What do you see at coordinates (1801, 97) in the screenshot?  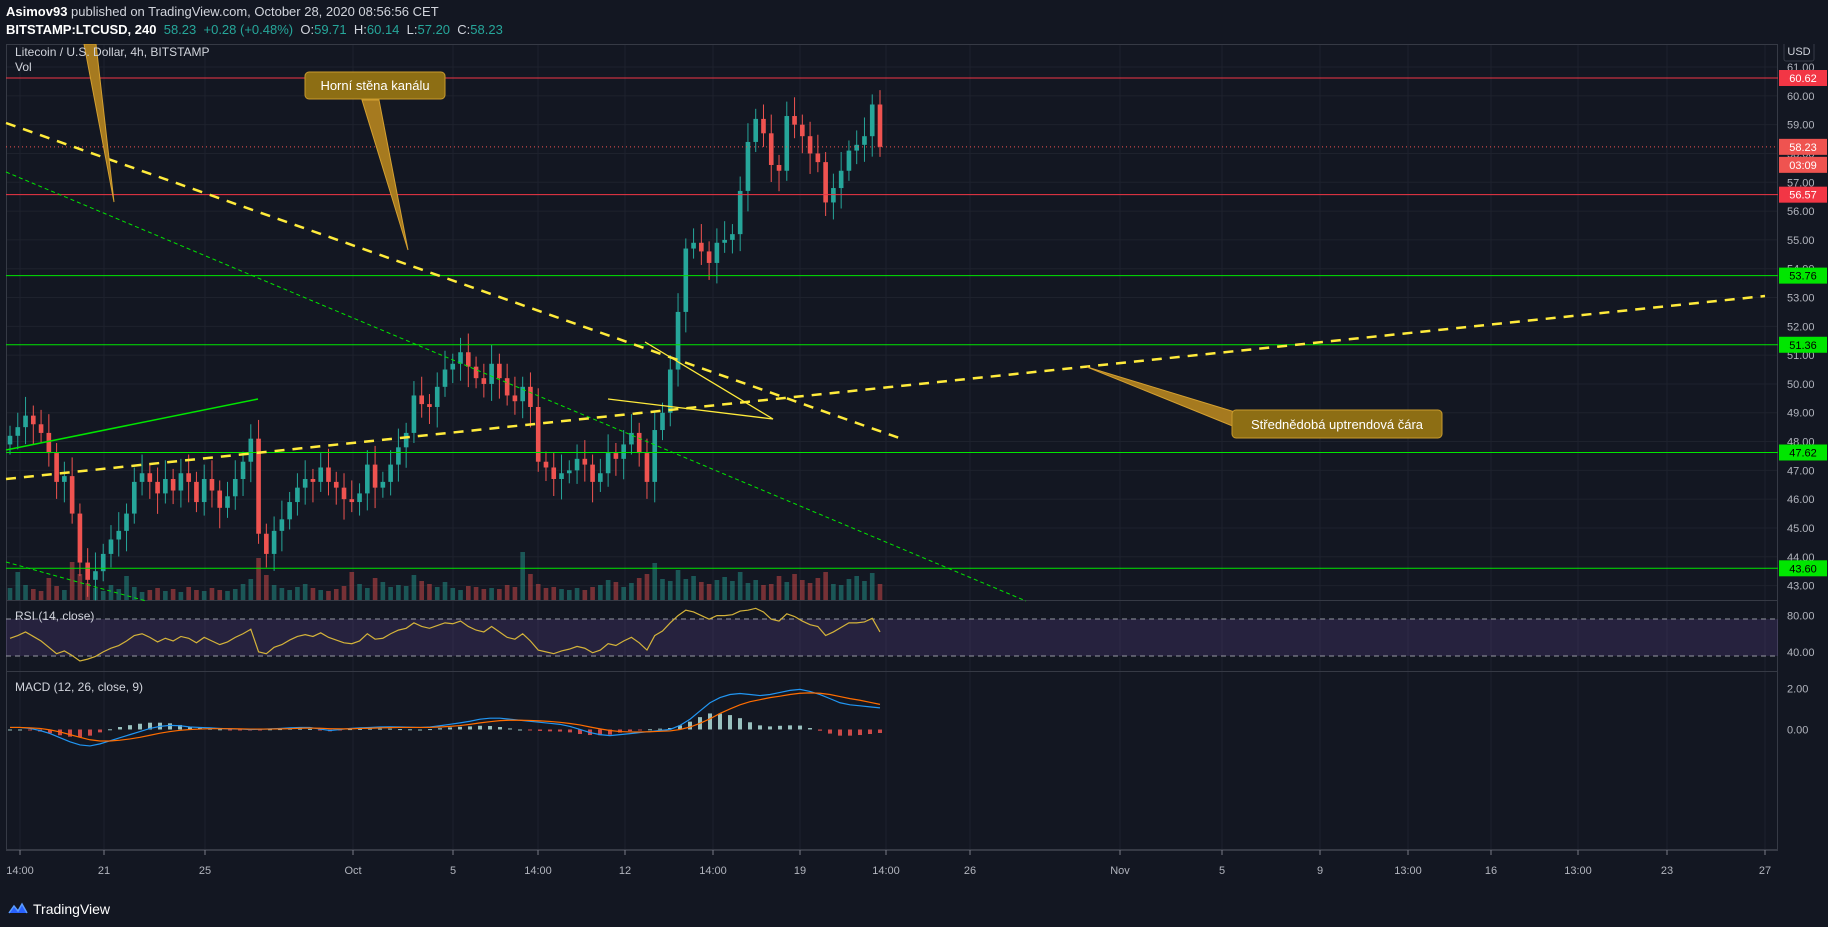 I see `price-tick-label: 60.00` at bounding box center [1801, 97].